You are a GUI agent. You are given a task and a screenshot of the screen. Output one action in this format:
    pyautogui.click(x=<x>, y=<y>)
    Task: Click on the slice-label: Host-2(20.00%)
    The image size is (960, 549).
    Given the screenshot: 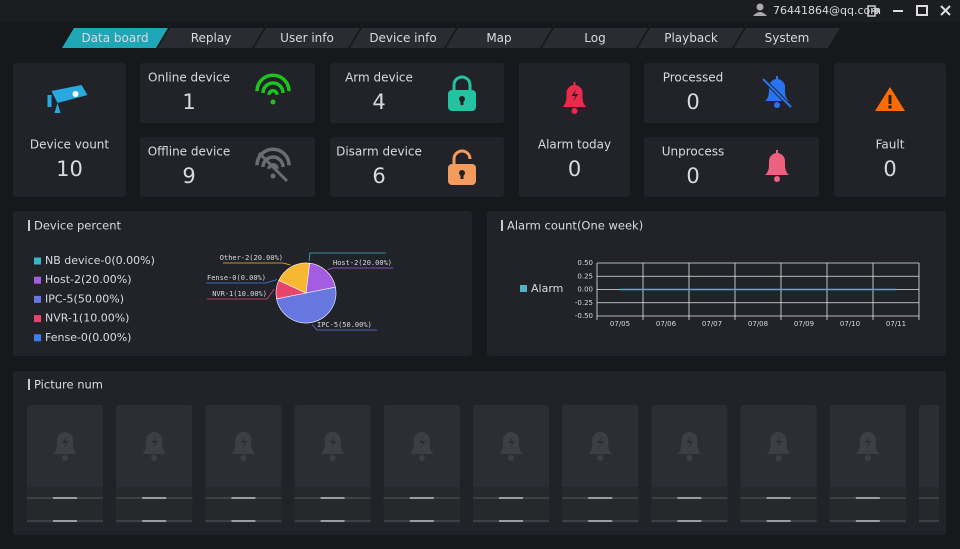 What is the action you would take?
    pyautogui.click(x=362, y=263)
    